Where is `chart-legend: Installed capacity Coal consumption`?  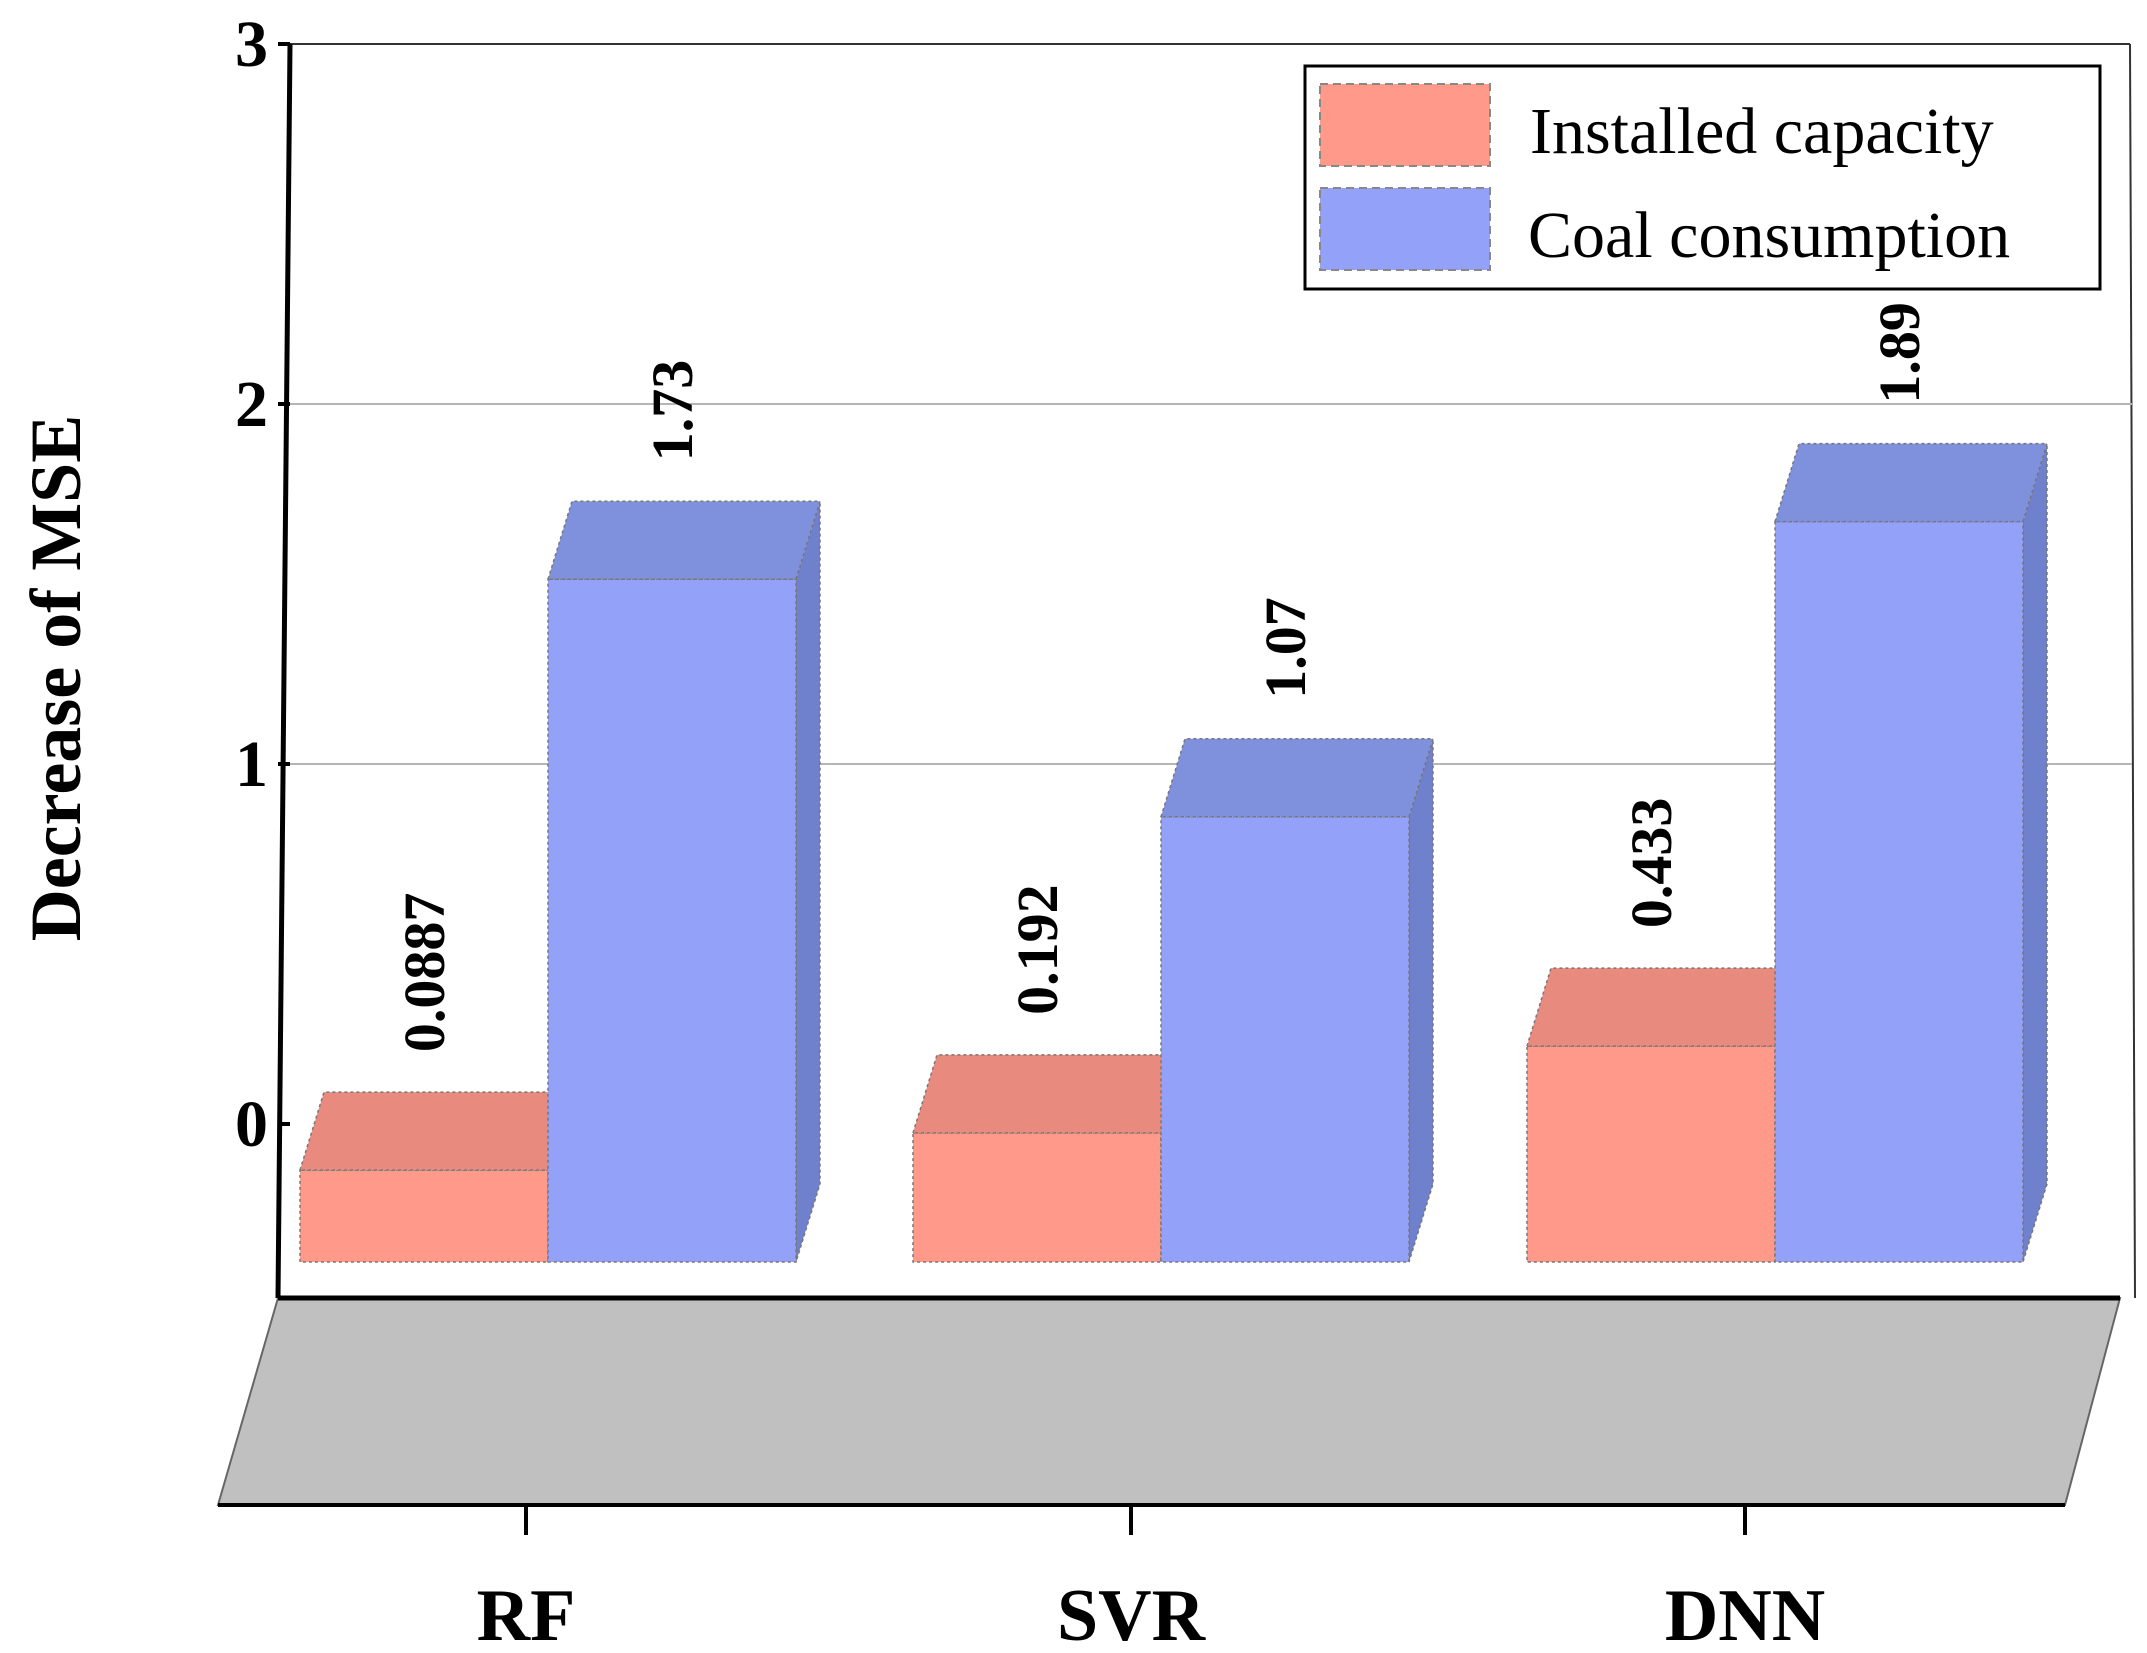
chart-legend: Installed capacity Coal consumption is located at coordinates (1702, 177).